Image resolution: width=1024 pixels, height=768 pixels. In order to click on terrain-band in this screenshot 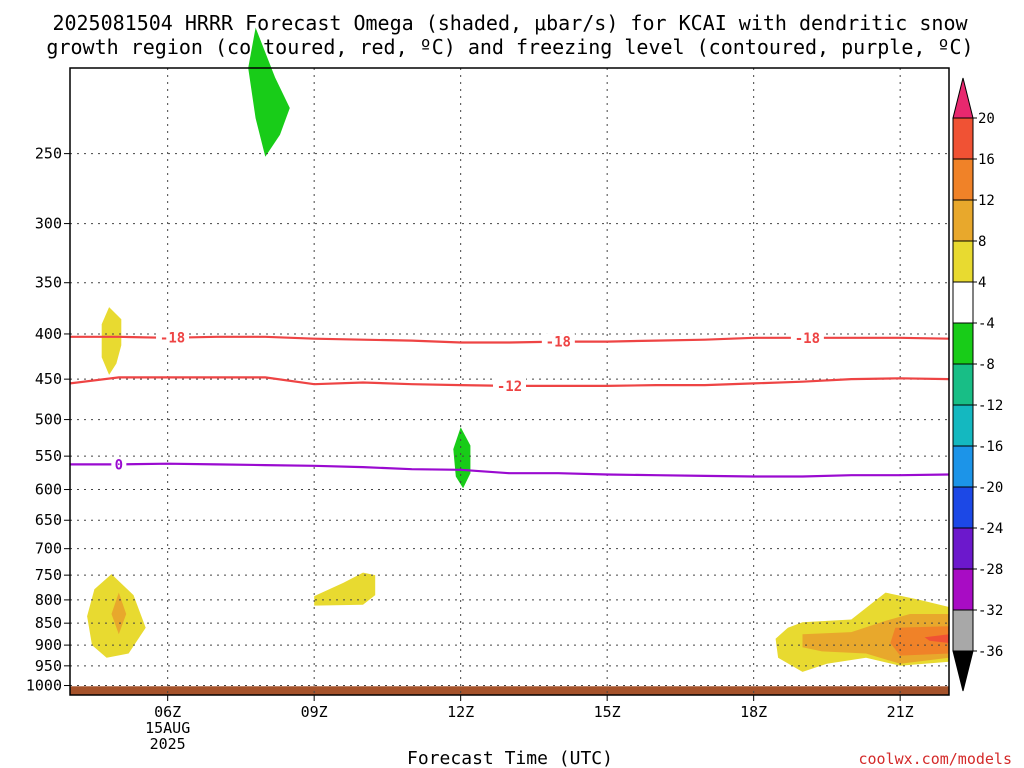, I will do `click(509, 690)`.